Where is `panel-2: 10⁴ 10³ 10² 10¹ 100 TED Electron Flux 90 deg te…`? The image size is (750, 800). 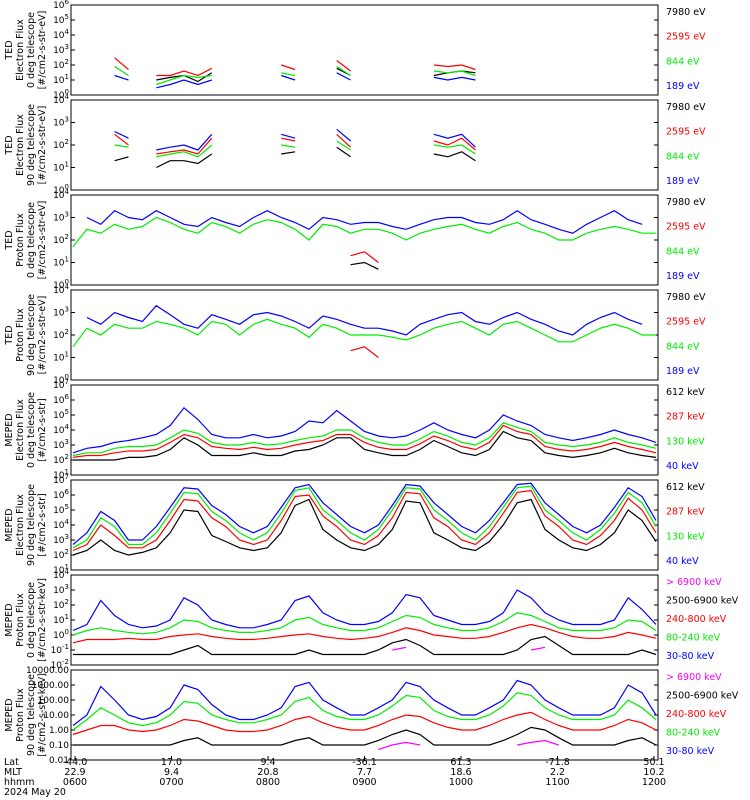
panel-2: 10⁴ 10³ 10² 10¹ 100 TED Electron Flux 90 deg te… is located at coordinates (355, 144).